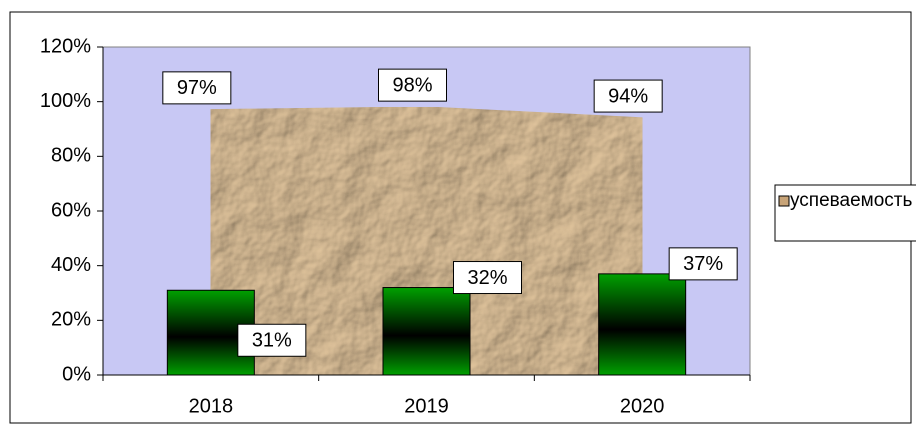  What do you see at coordinates (76, 374) in the screenshot?
I see `y-tick-label: 0%` at bounding box center [76, 374].